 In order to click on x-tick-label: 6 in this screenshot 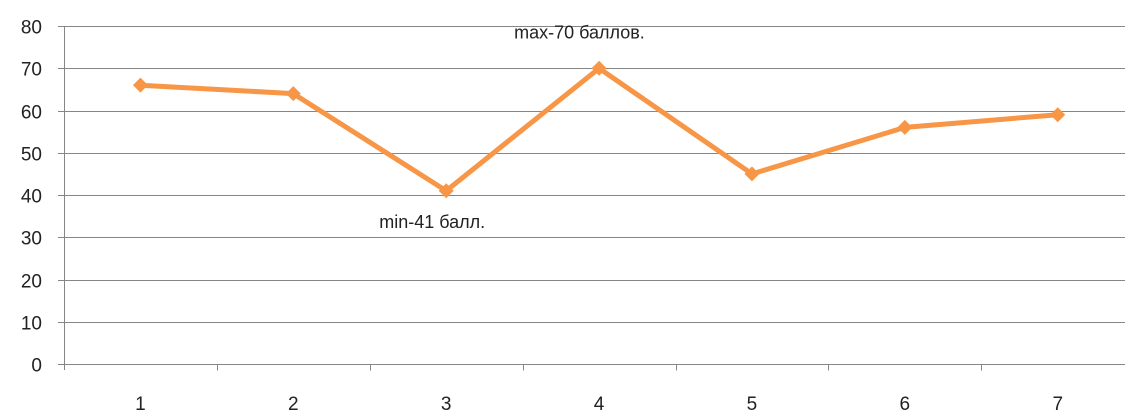, I will do `click(905, 404)`.